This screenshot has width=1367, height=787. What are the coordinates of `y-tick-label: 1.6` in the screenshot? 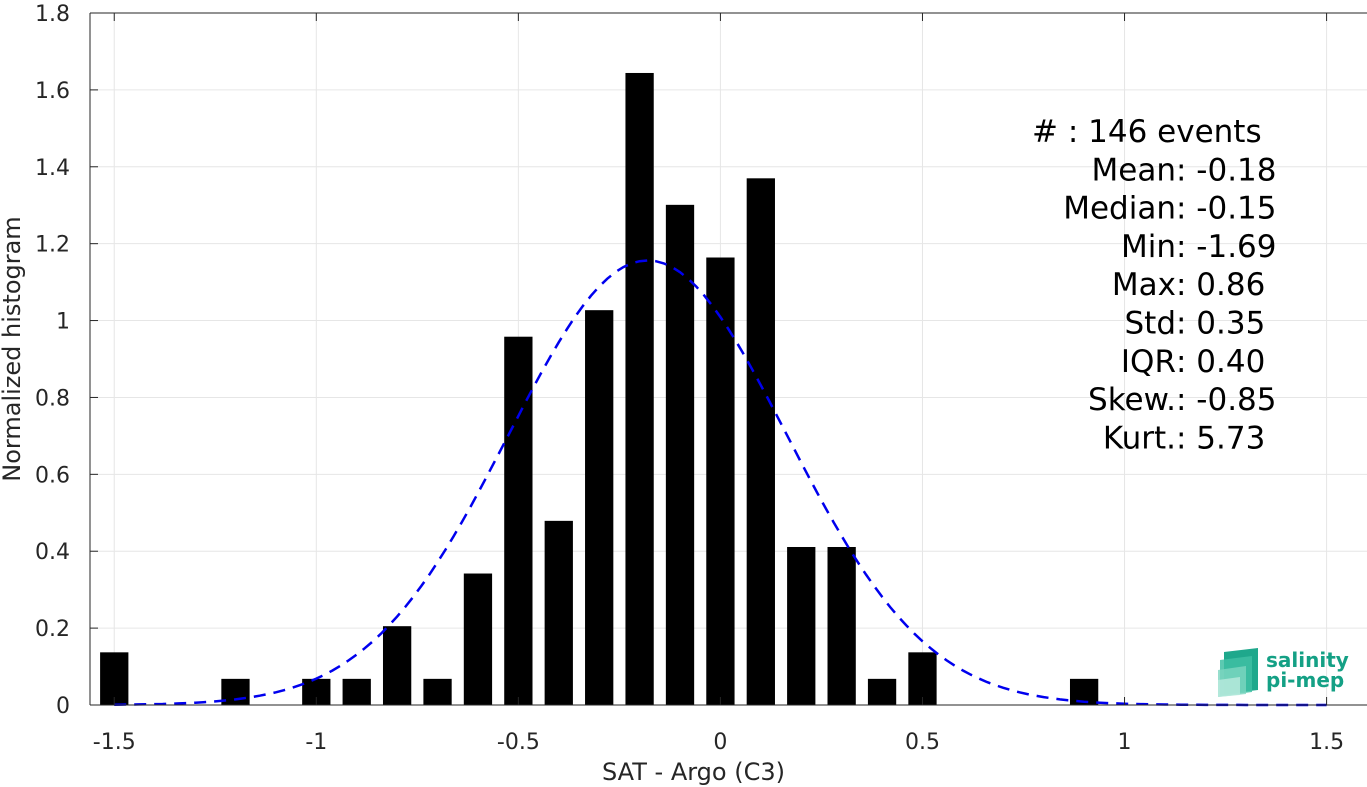 It's located at (52, 91).